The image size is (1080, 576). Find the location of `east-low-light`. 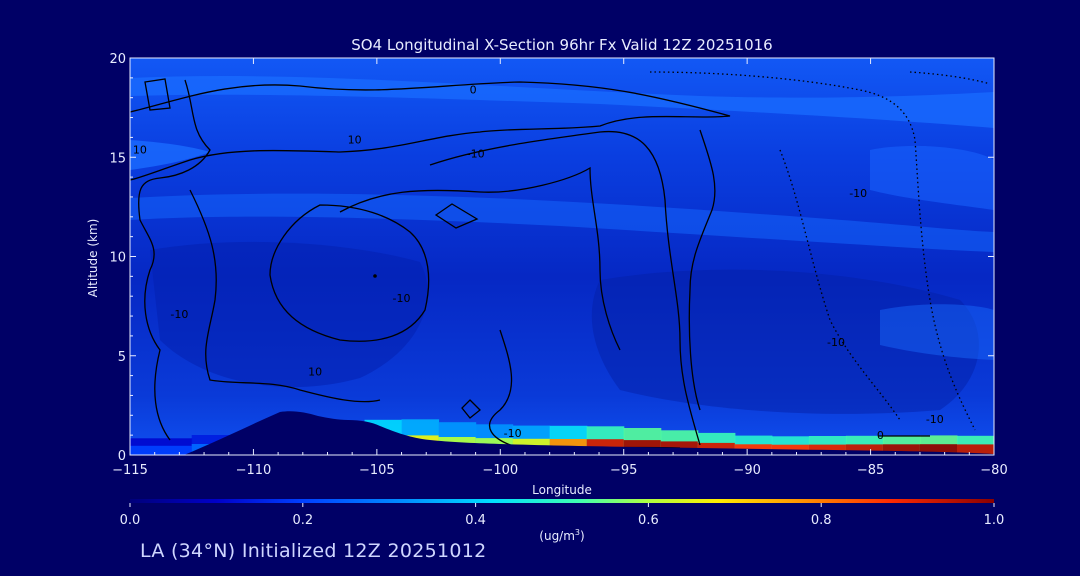

east-low-light is located at coordinates (937, 332).